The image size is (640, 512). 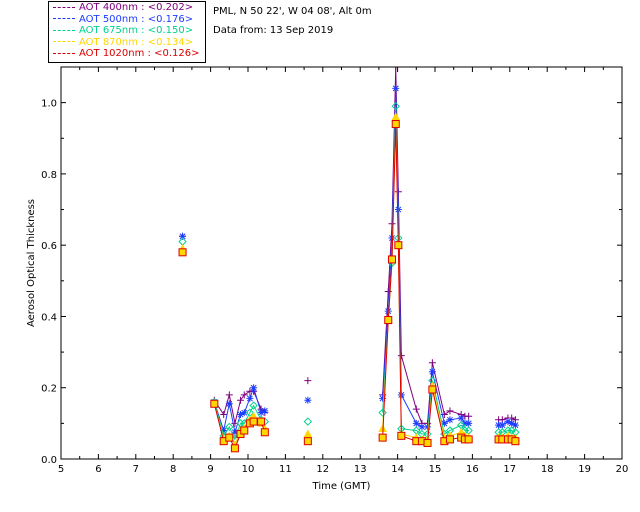 I want to click on legend-entry: AOT 400nm : <0.202>, so click(x=123, y=8).